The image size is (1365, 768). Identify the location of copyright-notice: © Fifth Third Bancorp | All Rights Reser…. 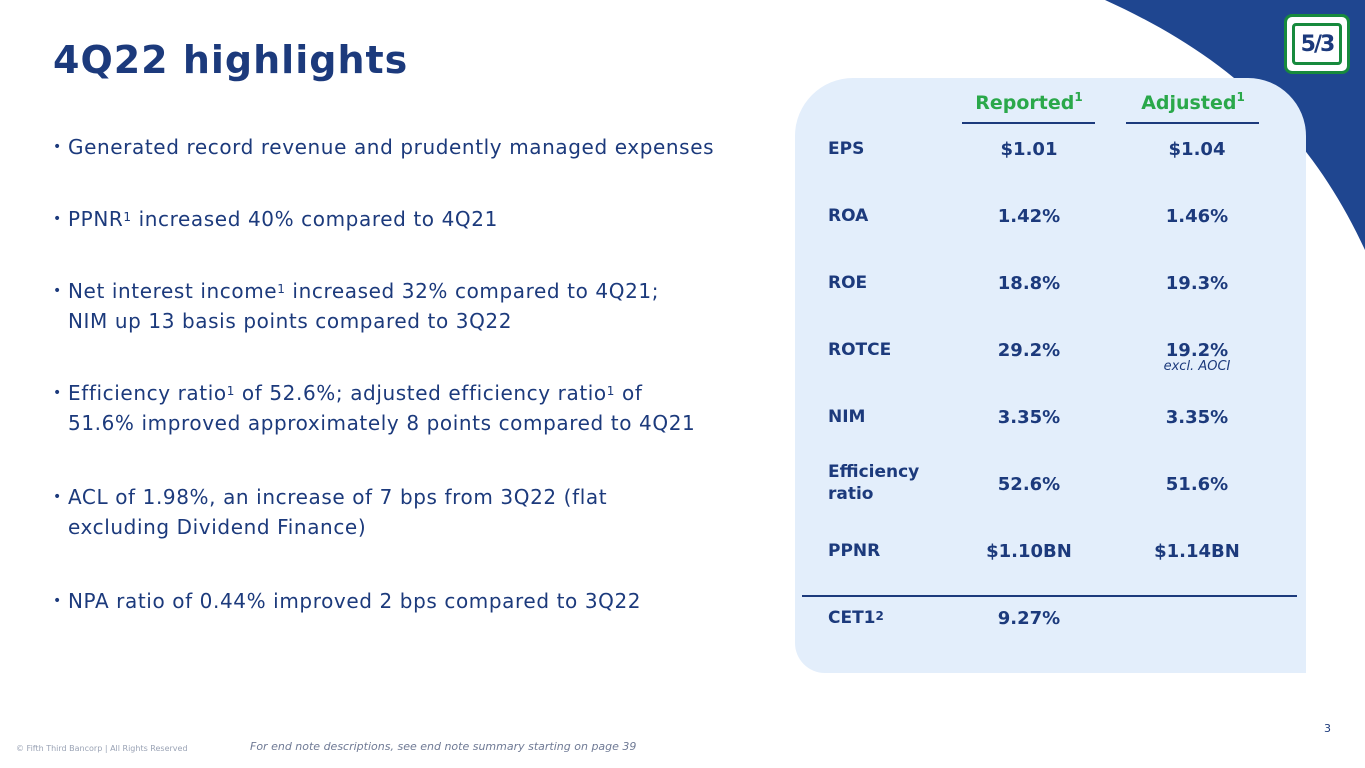
(102, 748).